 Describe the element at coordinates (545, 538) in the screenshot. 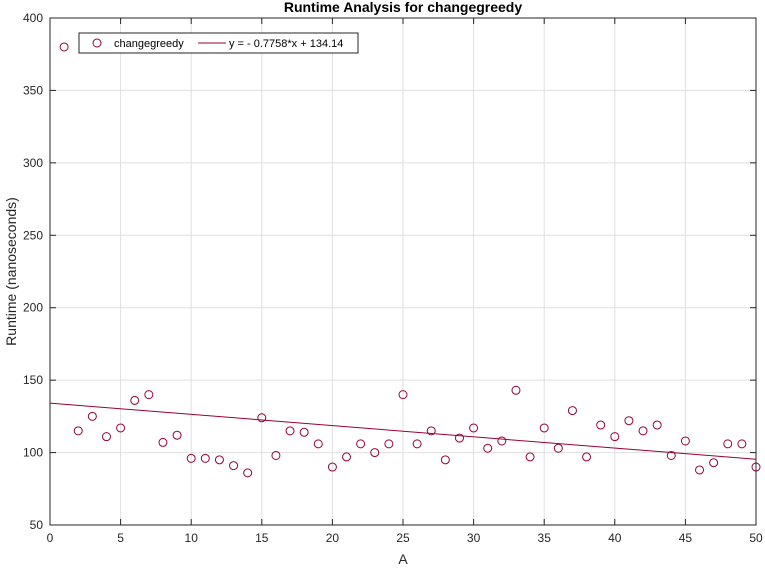

I see `x-tick-label: 35` at that location.